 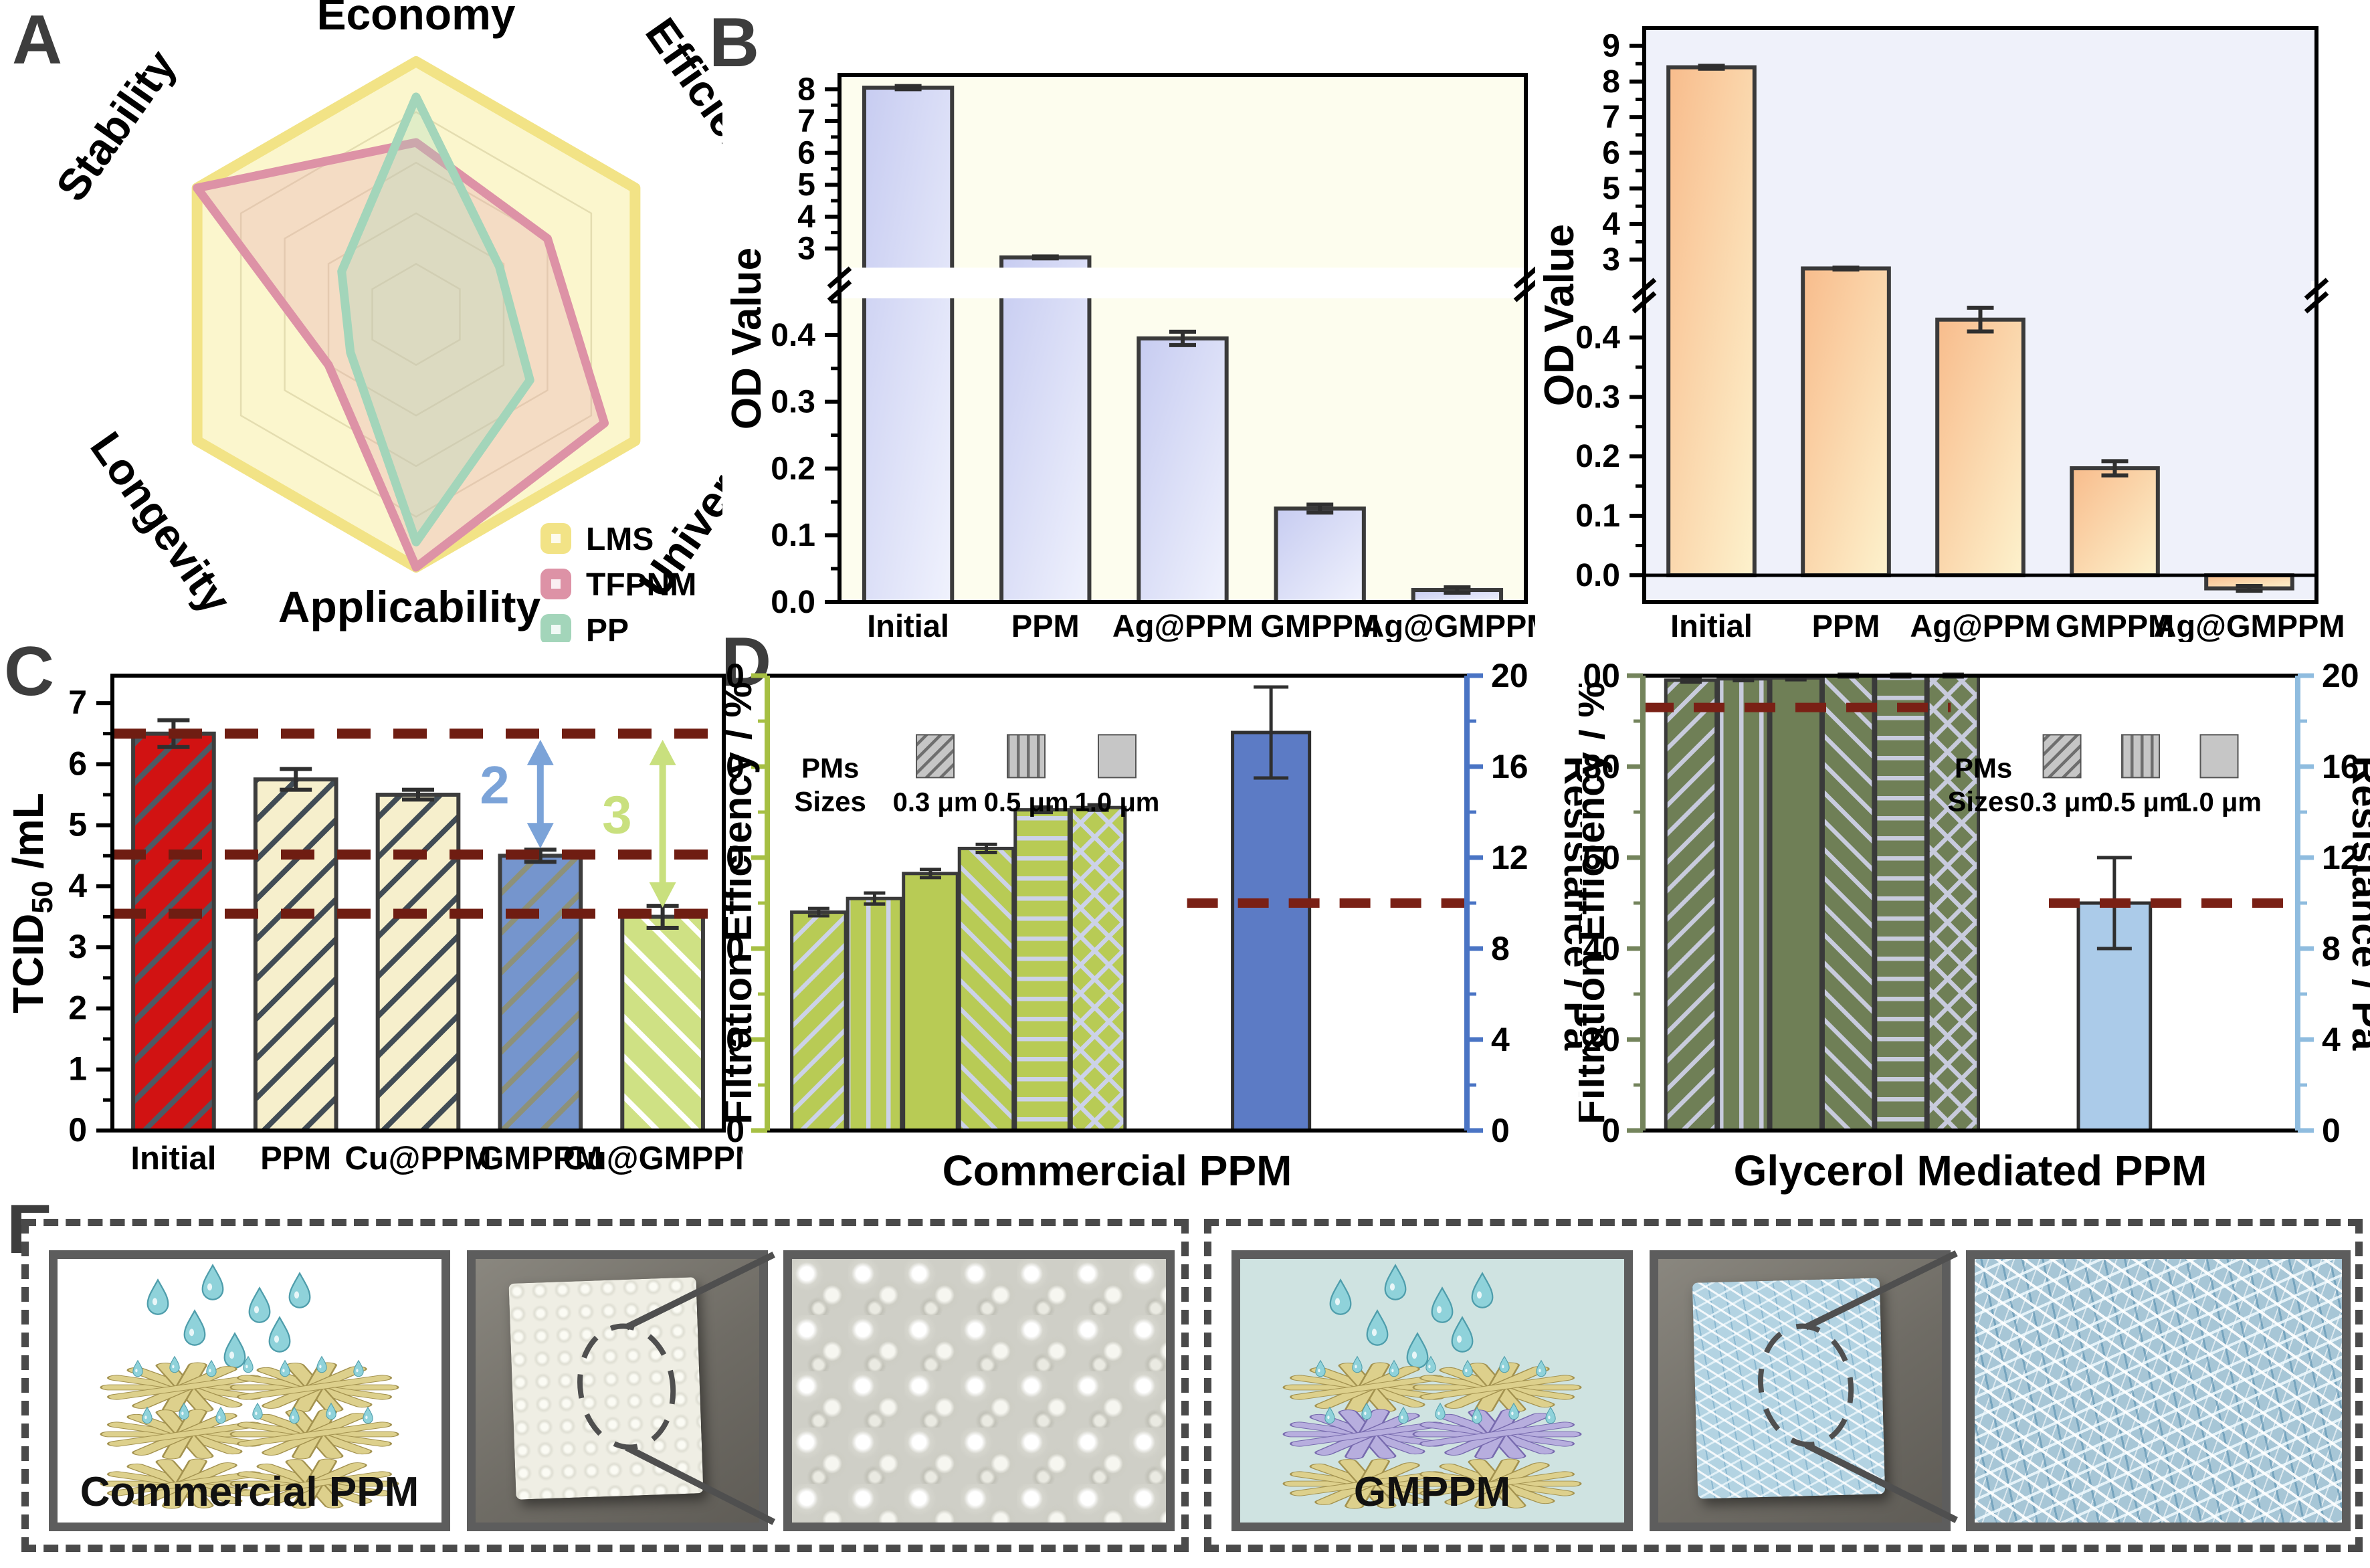 I want to click on legend-label: LMS, so click(x=620, y=539).